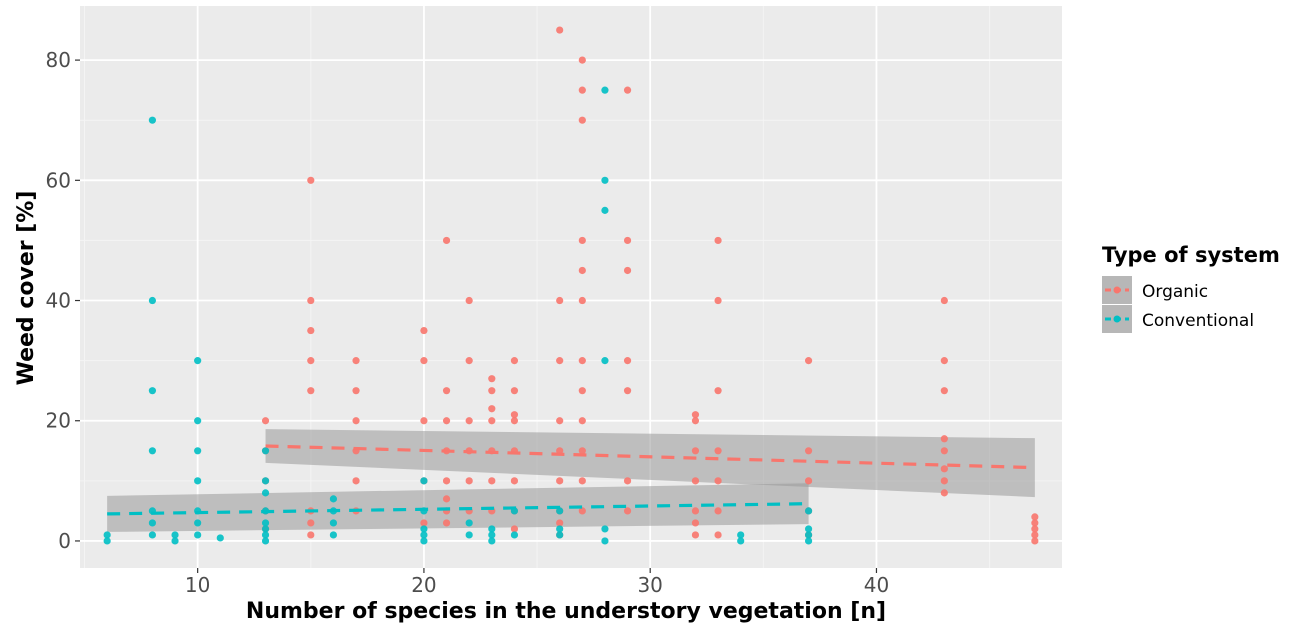 Image resolution: width=1296 pixels, height=626 pixels. What do you see at coordinates (58, 60) in the screenshot?
I see `y-tick-label: 80` at bounding box center [58, 60].